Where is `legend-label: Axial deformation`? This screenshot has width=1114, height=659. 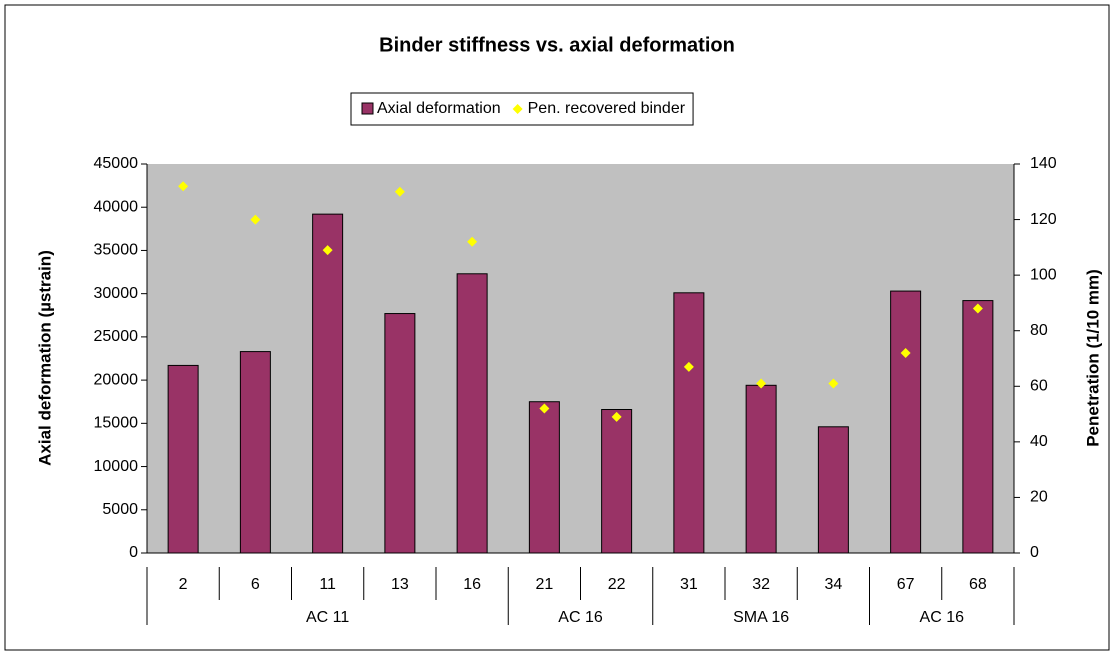 legend-label: Axial deformation is located at coordinates (439, 108).